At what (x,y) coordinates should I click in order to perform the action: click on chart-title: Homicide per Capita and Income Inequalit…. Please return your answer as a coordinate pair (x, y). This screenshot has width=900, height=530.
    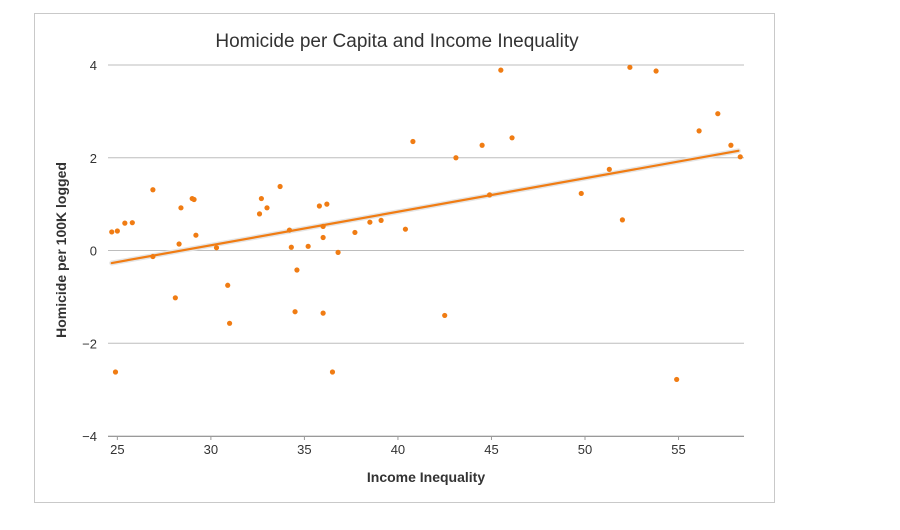
    Looking at the image, I should click on (397, 41).